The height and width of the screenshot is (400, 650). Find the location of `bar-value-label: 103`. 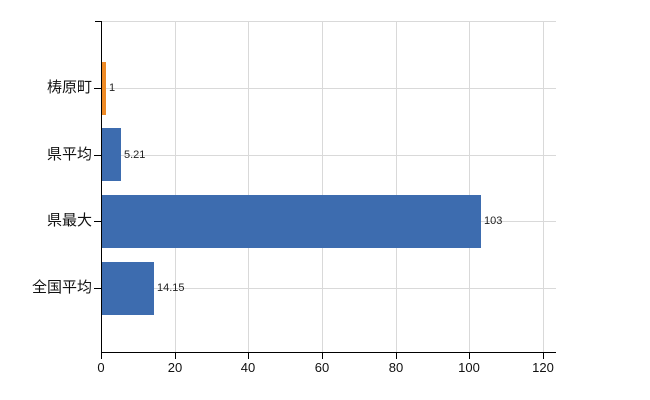

bar-value-label: 103 is located at coordinates (493, 221).